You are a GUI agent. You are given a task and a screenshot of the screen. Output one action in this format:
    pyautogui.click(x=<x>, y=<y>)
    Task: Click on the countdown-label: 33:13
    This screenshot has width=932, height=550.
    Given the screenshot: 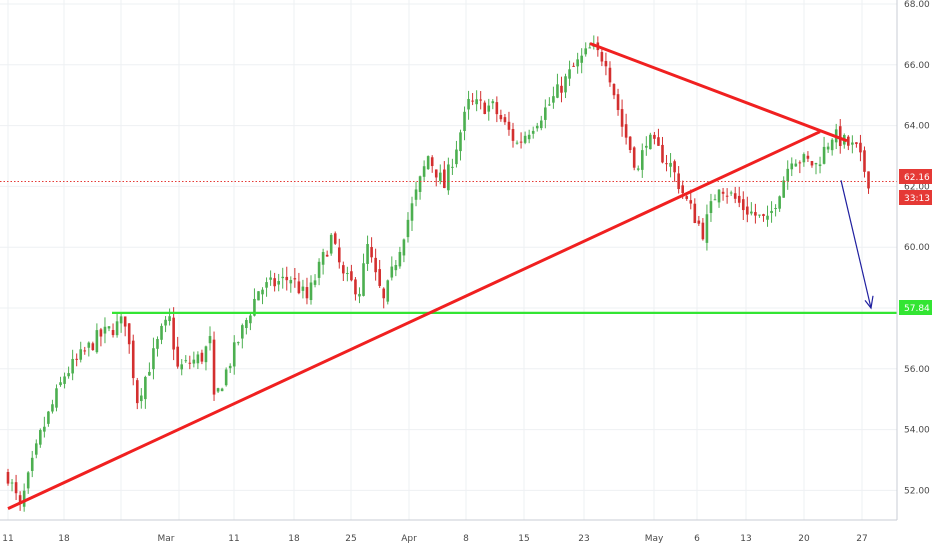 What is the action you would take?
    pyautogui.click(x=917, y=199)
    